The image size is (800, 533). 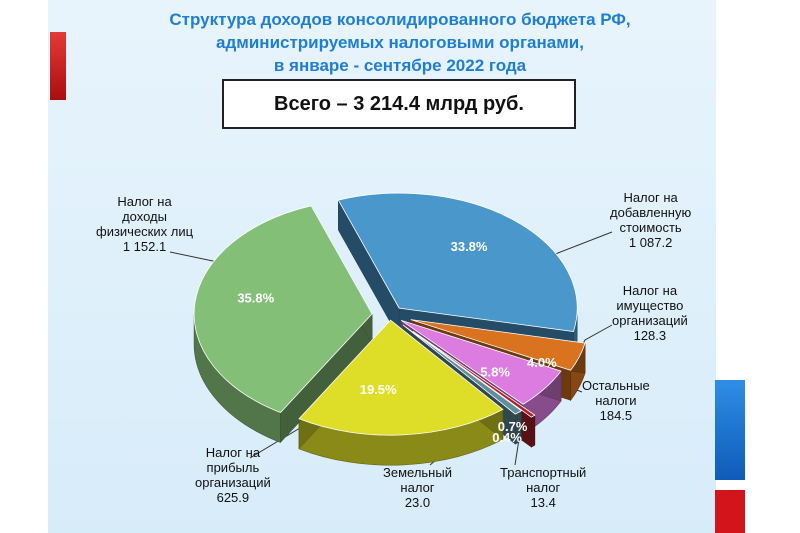 I want to click on label-other-line-2: налоги, so click(x=616, y=400).